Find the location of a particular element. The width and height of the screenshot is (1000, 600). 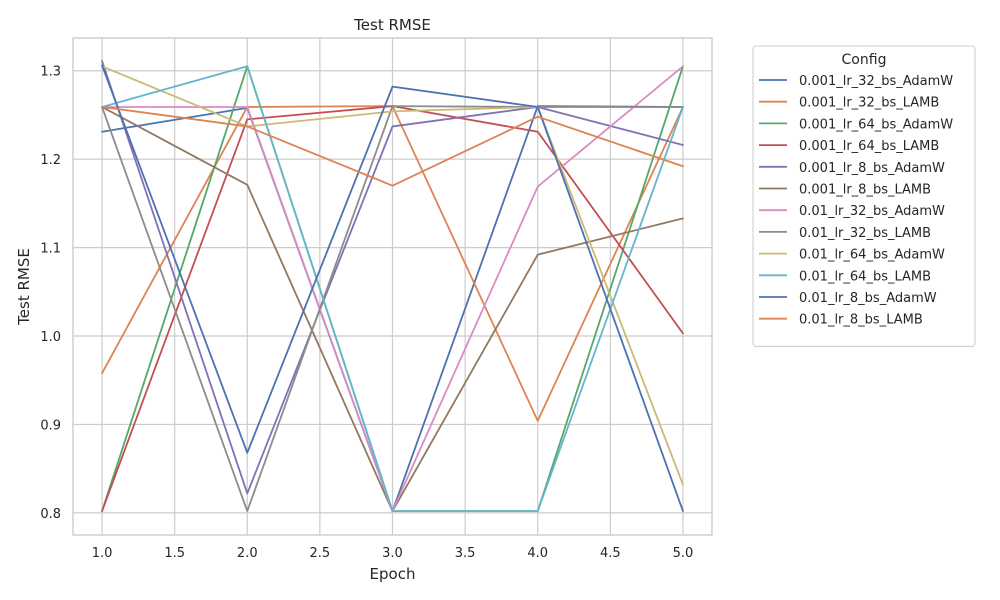

y-tick-label: 1.0 is located at coordinates (50, 337).